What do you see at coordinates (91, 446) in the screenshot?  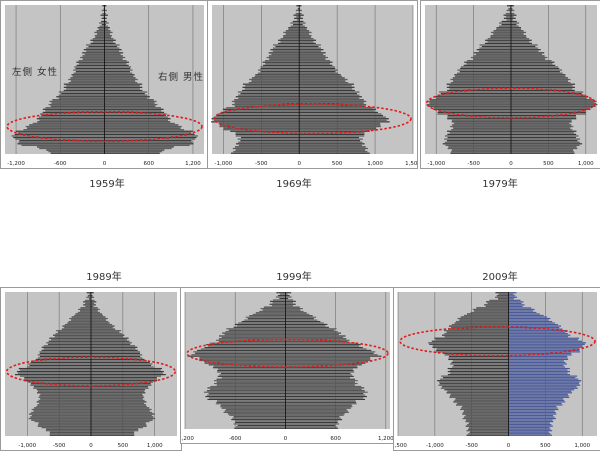 I see `x-tick-label: 0` at bounding box center [91, 446].